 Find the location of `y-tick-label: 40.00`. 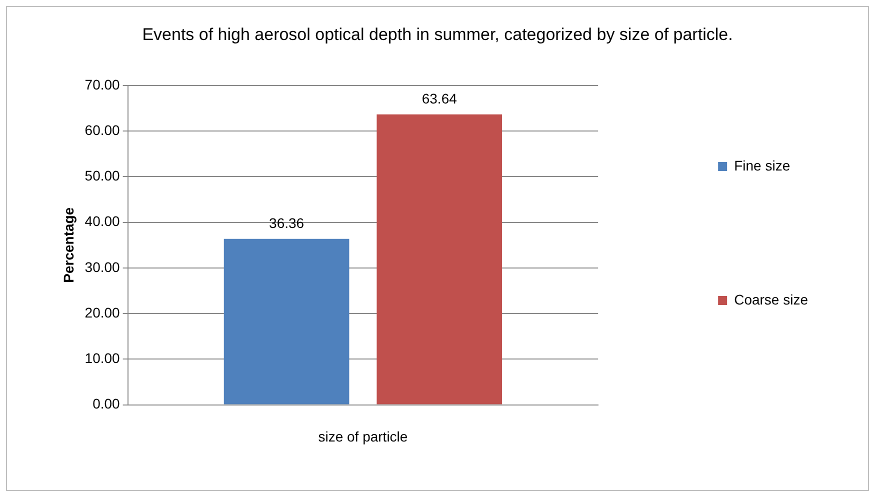

y-tick-label: 40.00 is located at coordinates (102, 221).